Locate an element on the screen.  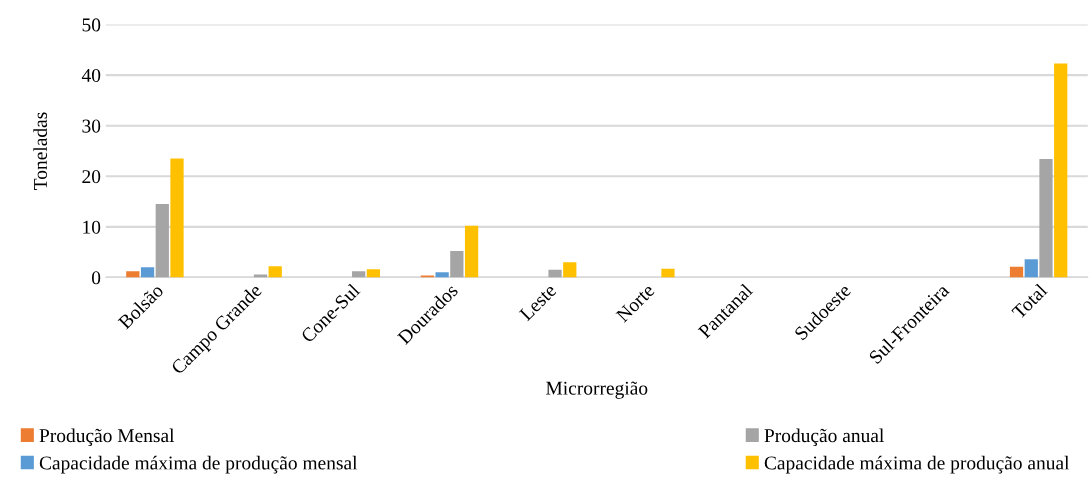
legend-label: Capacidade máxima de produção mensal is located at coordinates (198, 464).